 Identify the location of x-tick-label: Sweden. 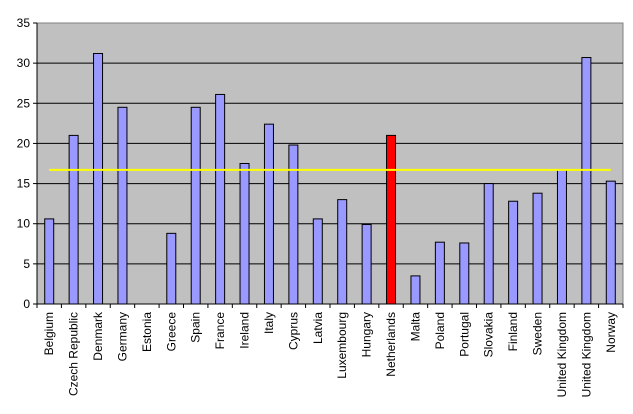
(538, 333).